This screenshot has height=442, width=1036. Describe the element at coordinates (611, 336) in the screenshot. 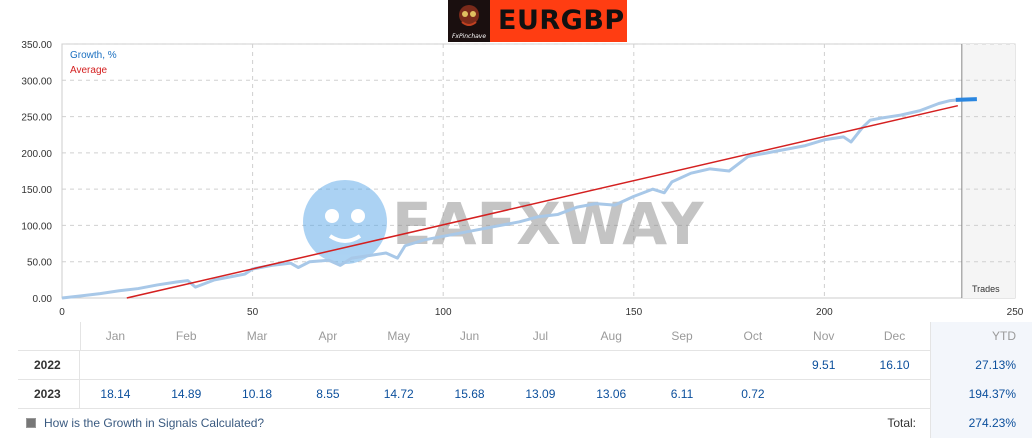

I see `month-header-aug: Aug` at that location.